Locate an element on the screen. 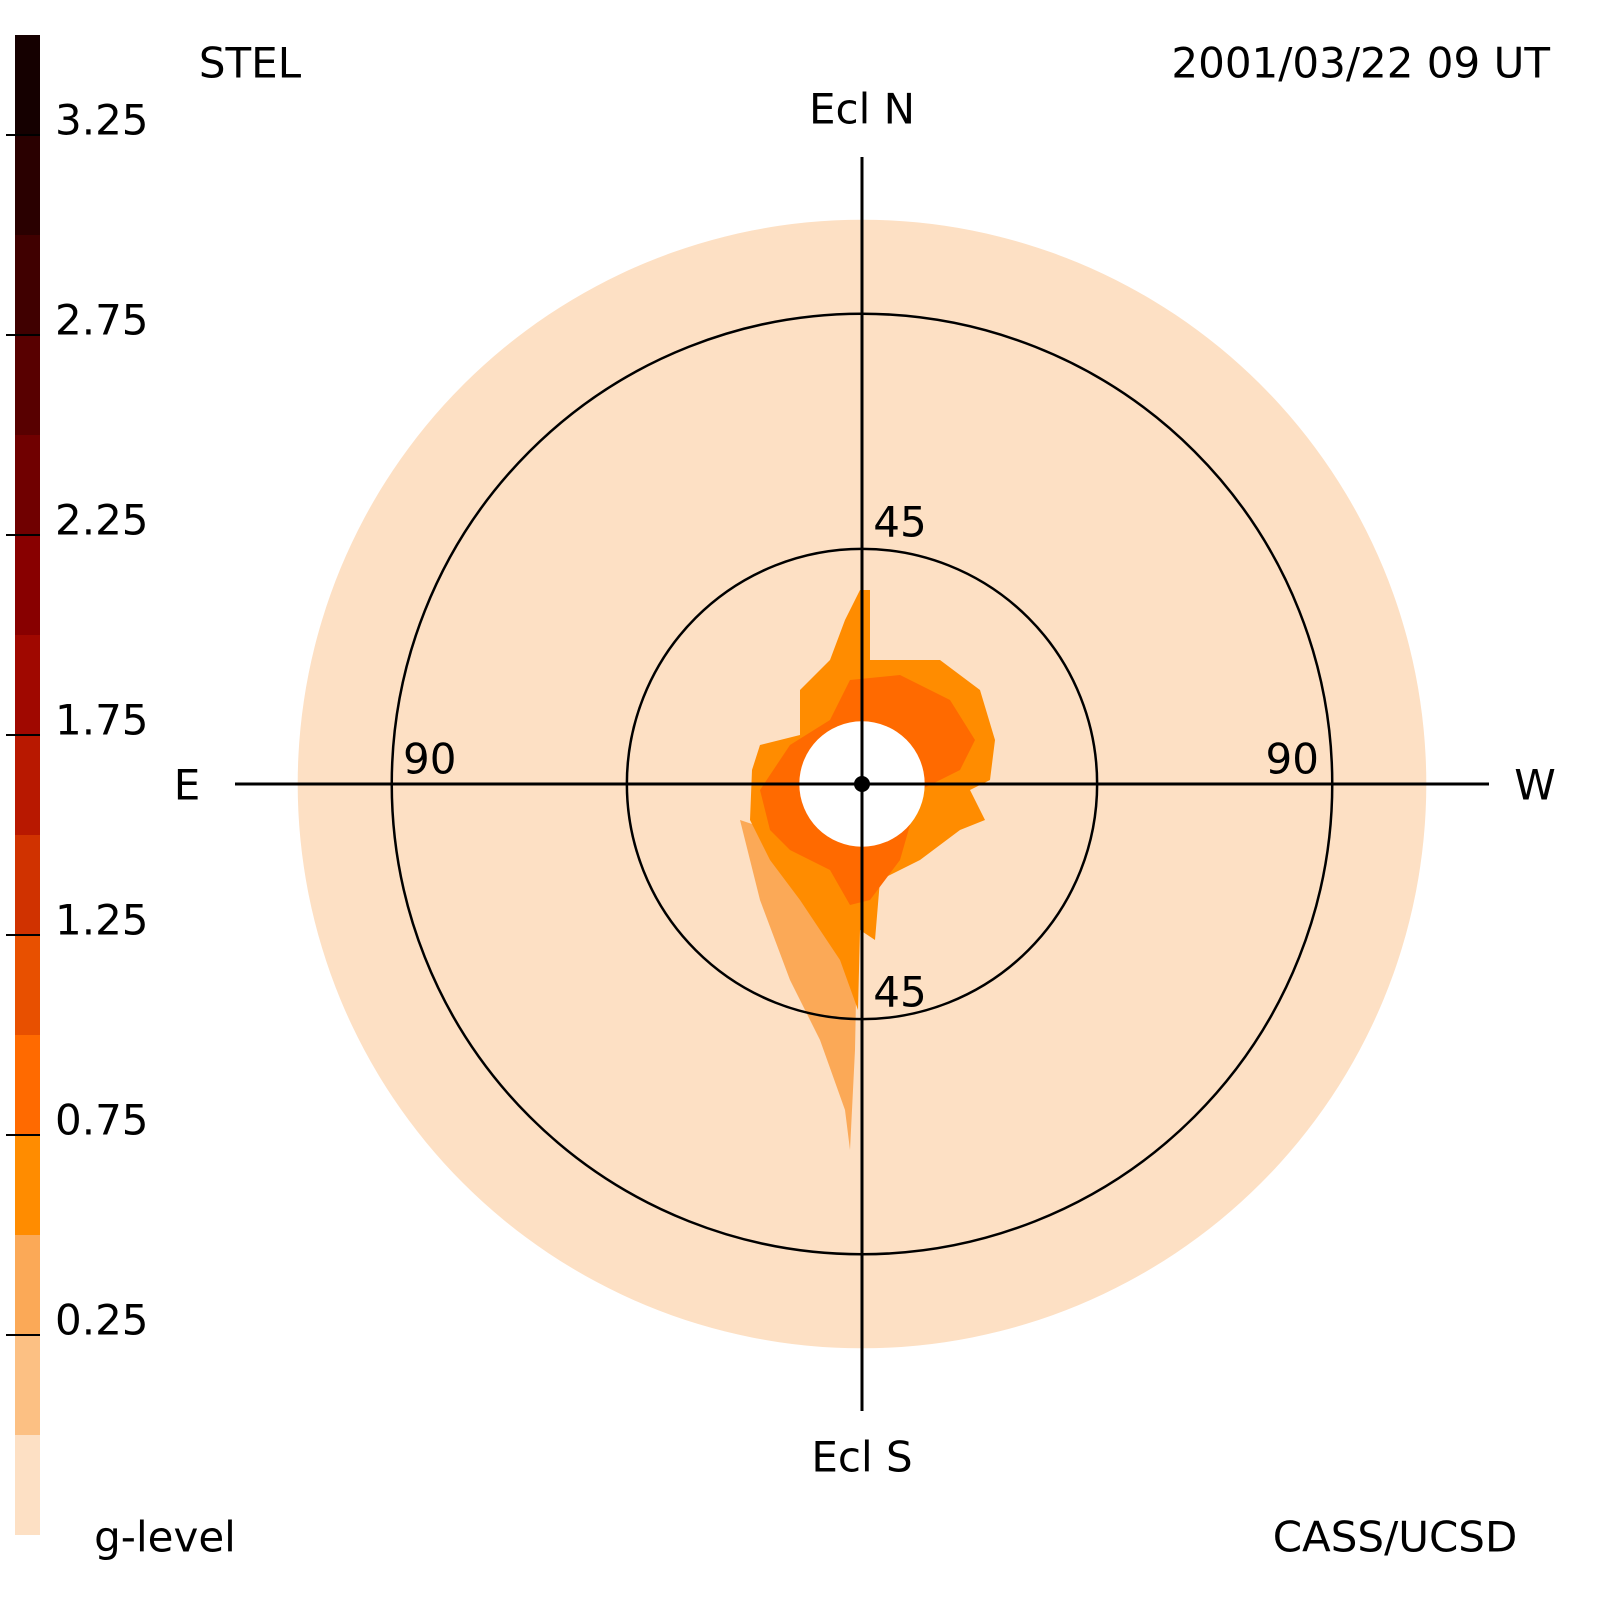  south-label: Ecl S is located at coordinates (861, 1457).